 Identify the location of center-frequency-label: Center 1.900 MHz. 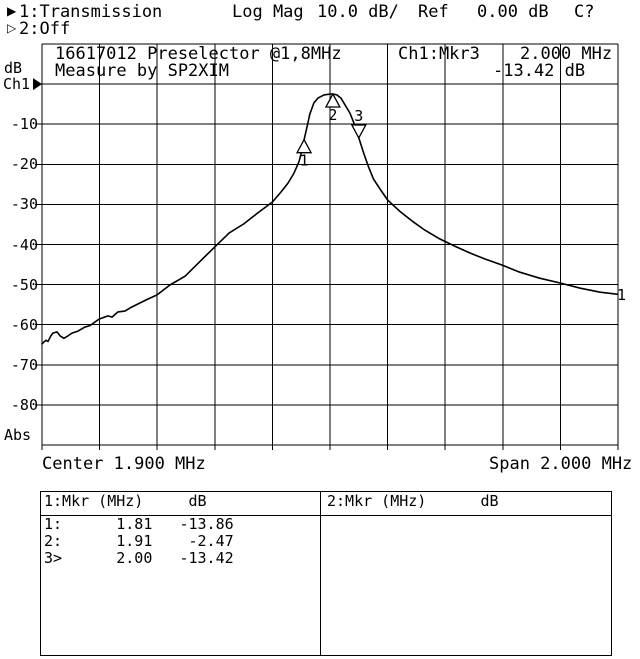
(124, 464).